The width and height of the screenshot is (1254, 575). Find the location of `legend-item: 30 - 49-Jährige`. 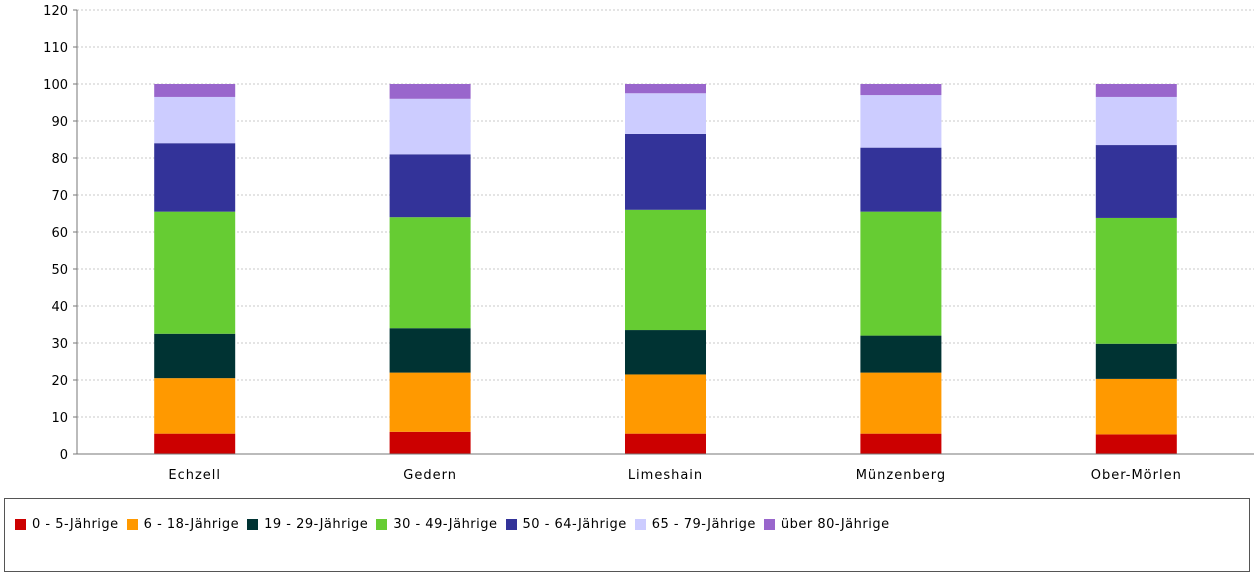

legend-item: 30 - 49-Jährige is located at coordinates (436, 524).